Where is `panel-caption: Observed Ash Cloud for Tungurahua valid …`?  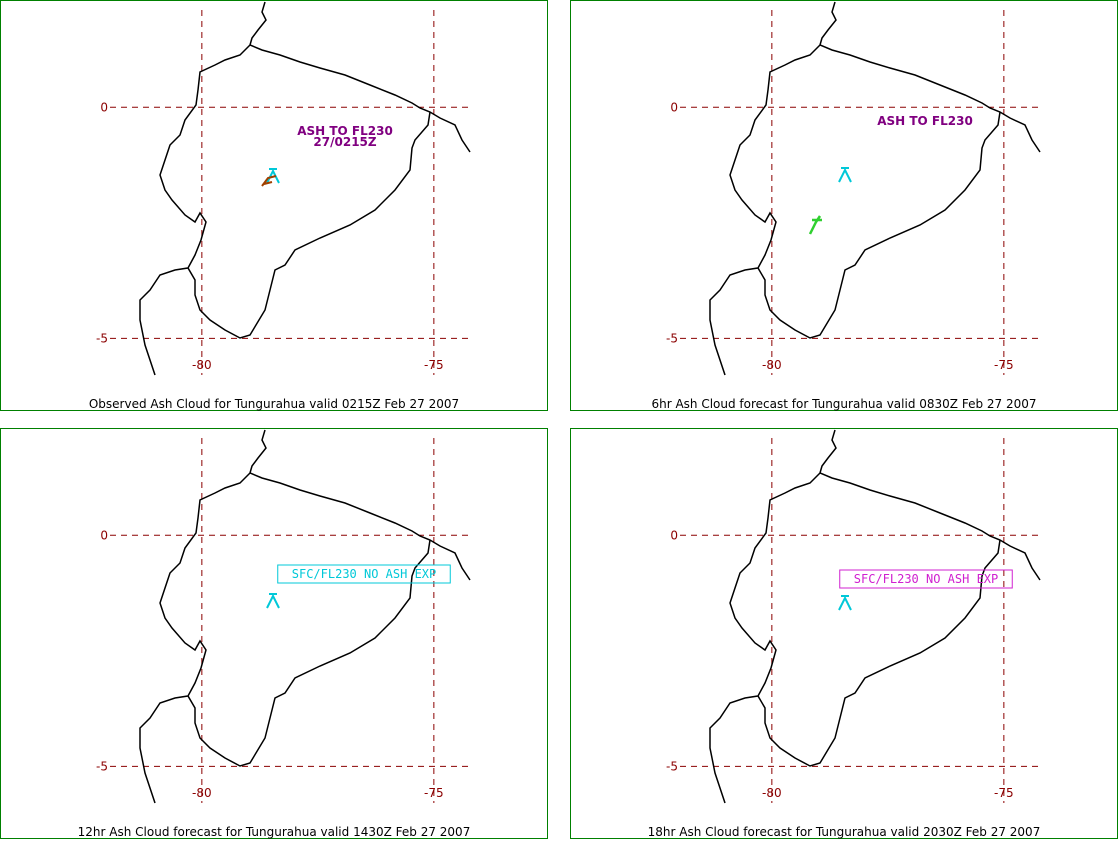
panel-caption: Observed Ash Cloud for Tungurahua valid … is located at coordinates (274, 404).